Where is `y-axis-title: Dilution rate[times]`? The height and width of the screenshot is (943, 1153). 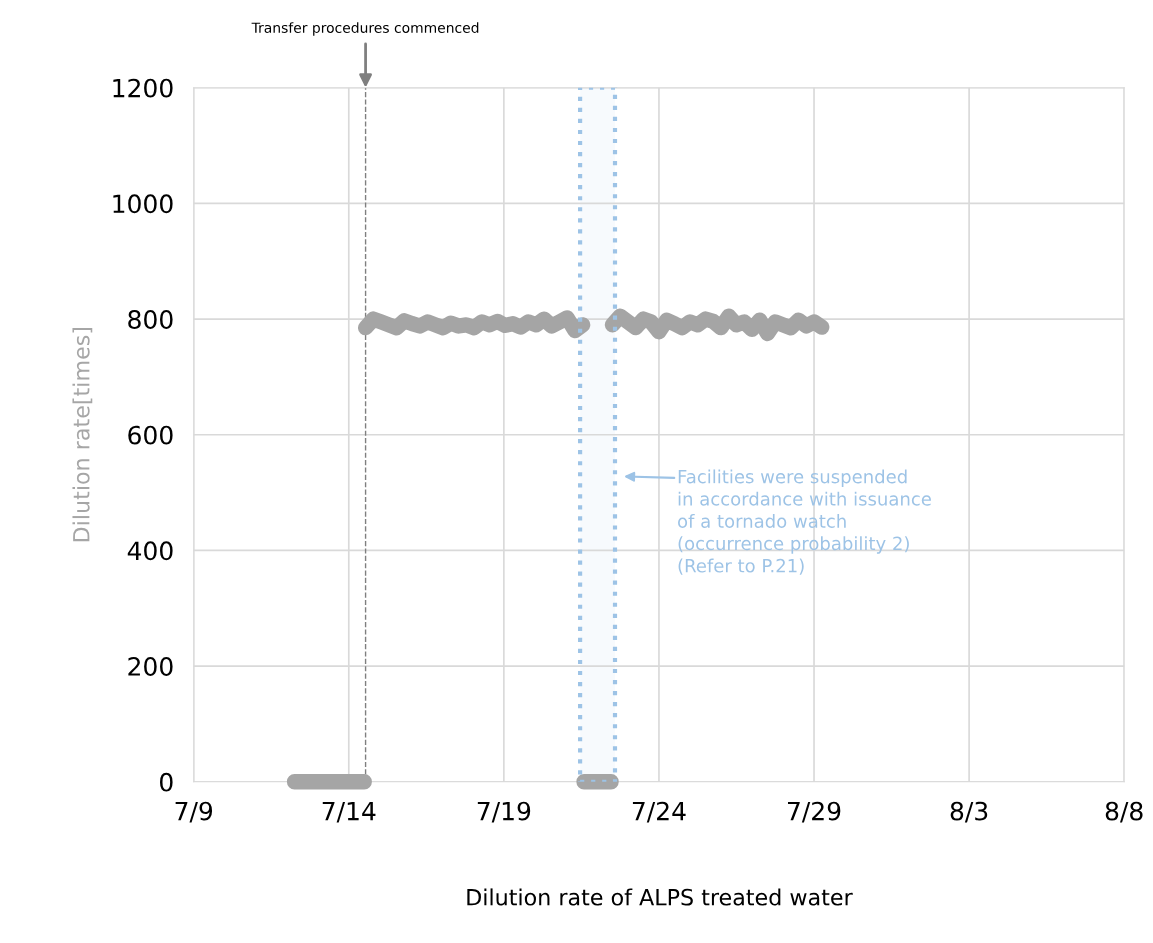
y-axis-title: Dilution rate[times] is located at coordinates (82, 434).